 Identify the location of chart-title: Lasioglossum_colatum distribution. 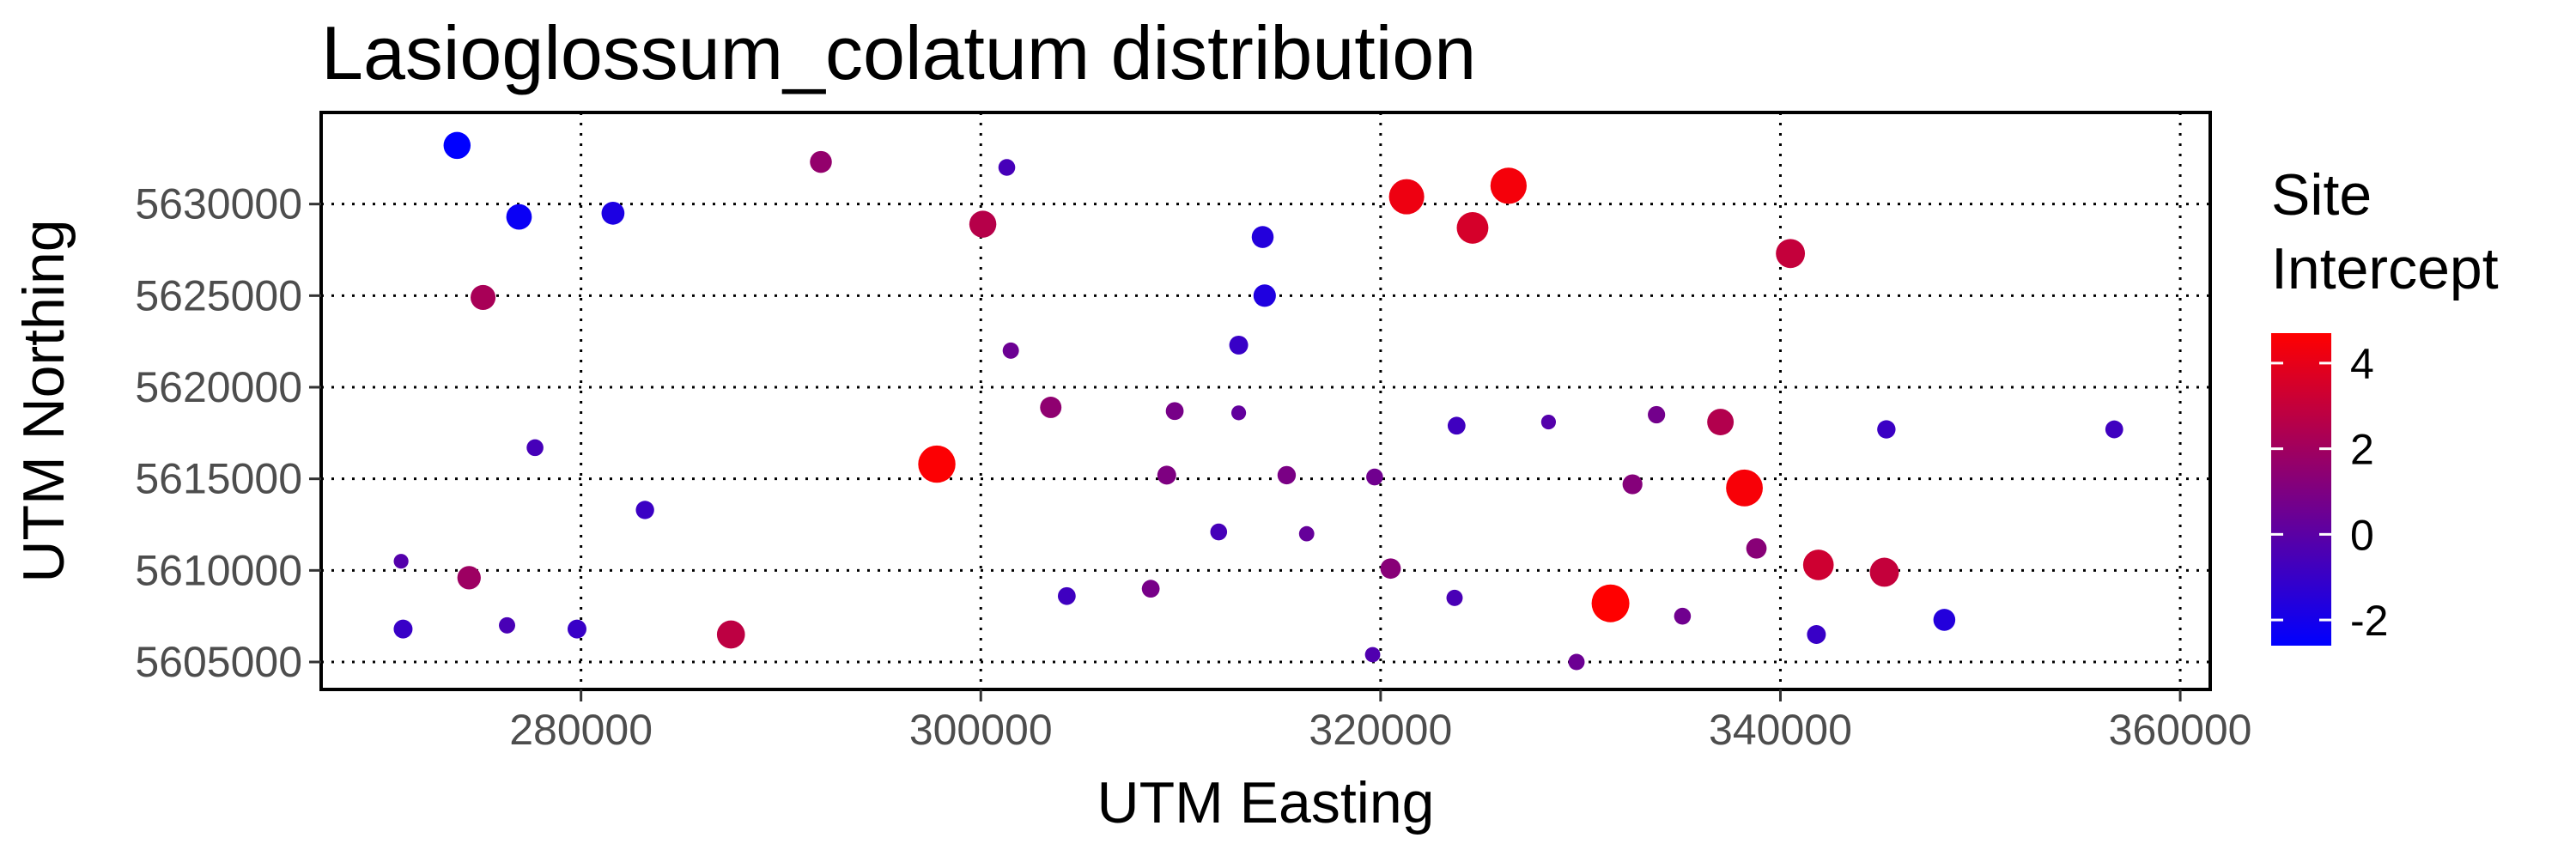
(899, 52).